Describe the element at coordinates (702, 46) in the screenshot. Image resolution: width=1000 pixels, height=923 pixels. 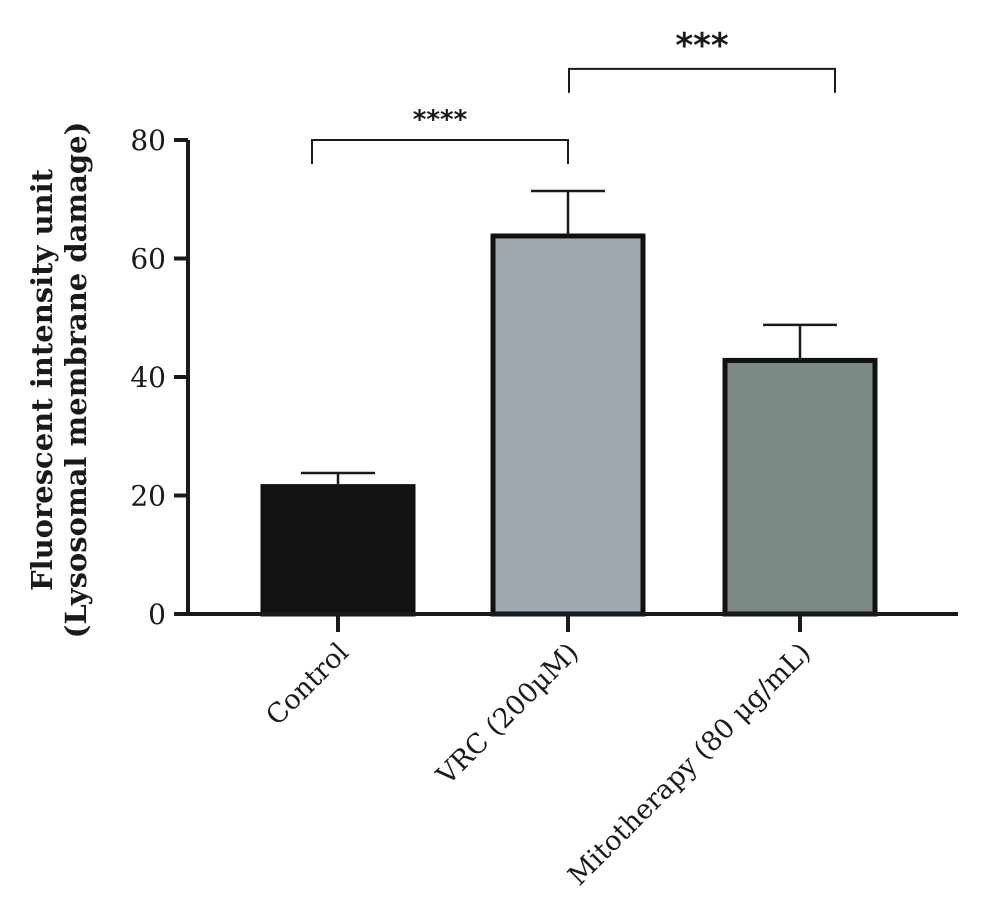
I see `significance-label: ***` at that location.